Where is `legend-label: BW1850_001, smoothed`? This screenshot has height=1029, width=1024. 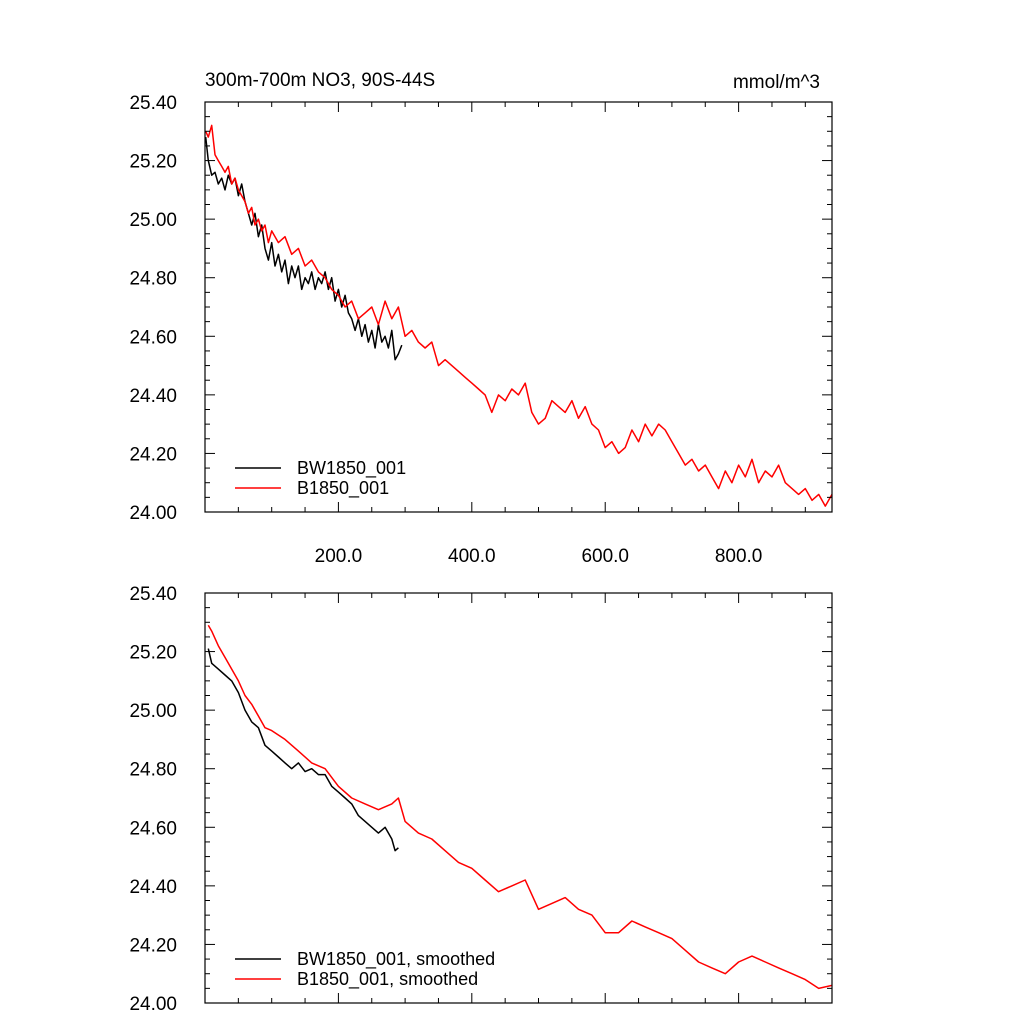
legend-label: BW1850_001, smoothed is located at coordinates (396, 959).